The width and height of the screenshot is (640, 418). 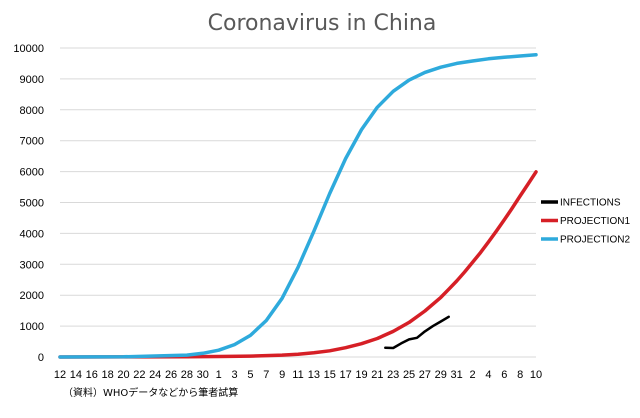 What do you see at coordinates (322, 23) in the screenshot?
I see `chart-title: Coronavirus in China` at bounding box center [322, 23].